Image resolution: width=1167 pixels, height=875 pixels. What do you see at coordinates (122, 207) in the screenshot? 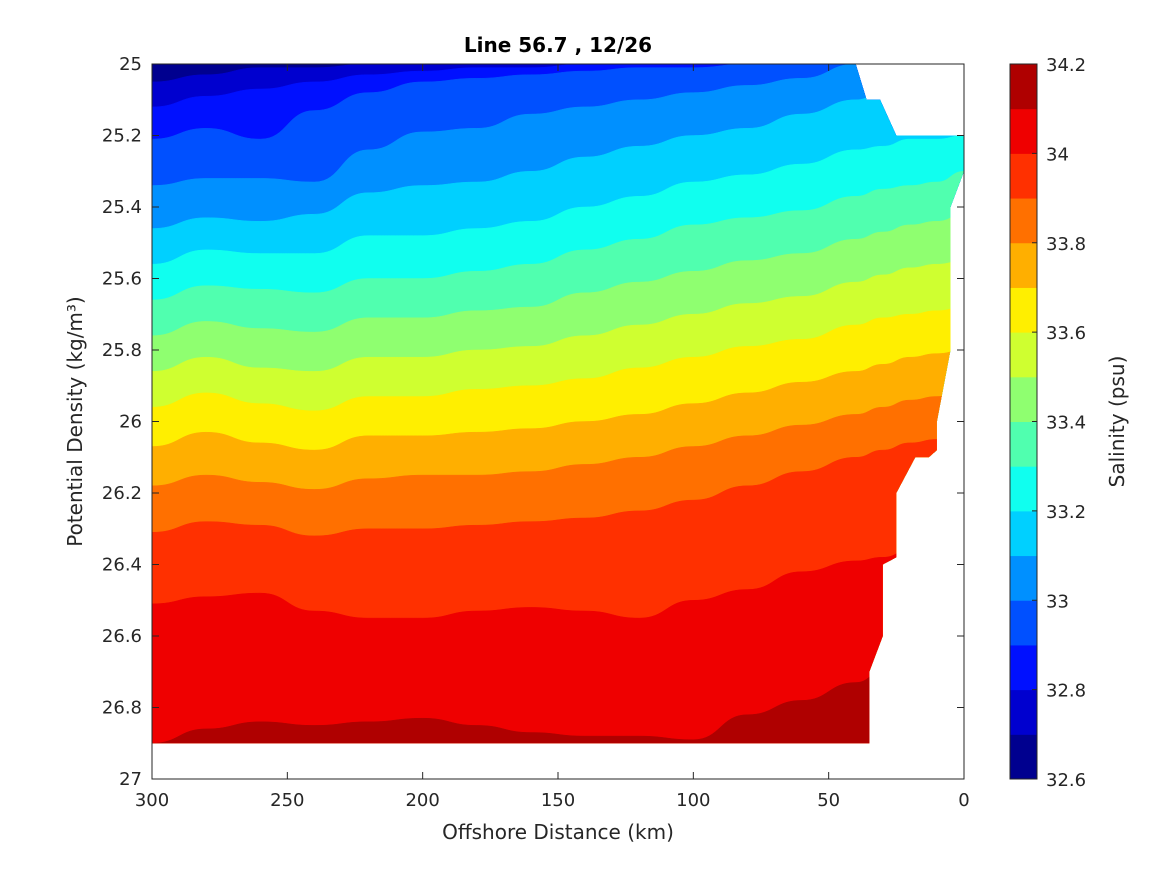
I see `y-tick-label: 25.4` at bounding box center [122, 207].